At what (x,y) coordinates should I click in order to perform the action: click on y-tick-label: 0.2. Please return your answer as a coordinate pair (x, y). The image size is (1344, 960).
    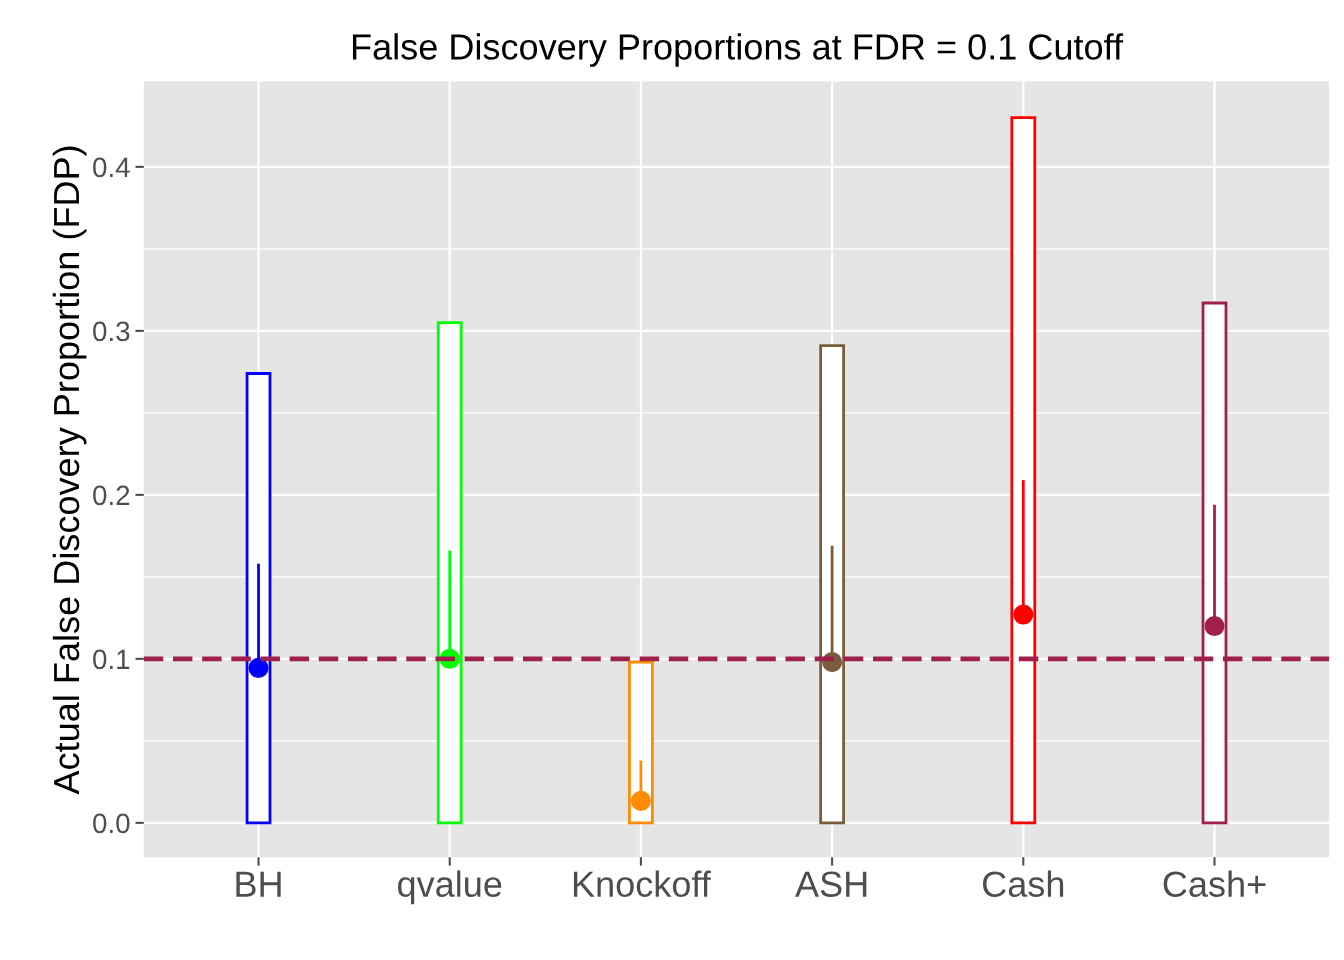
    Looking at the image, I should click on (111, 495).